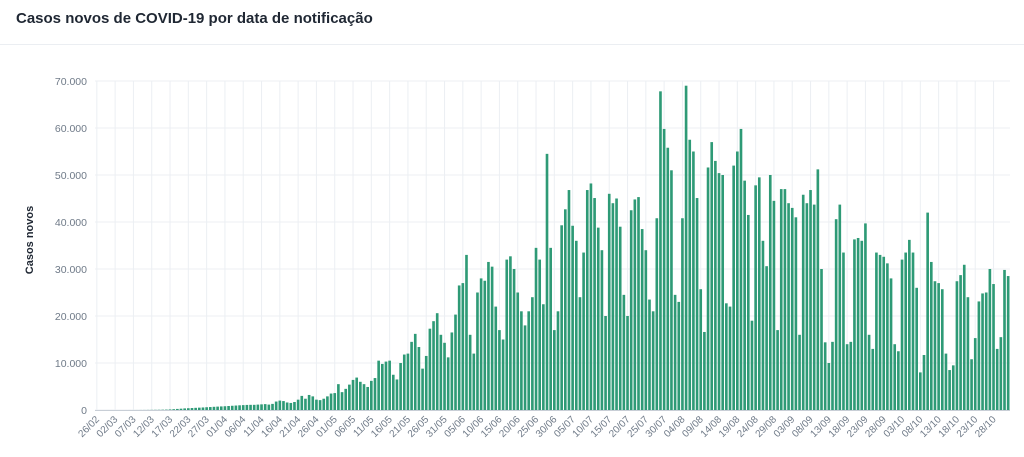  What do you see at coordinates (71, 82) in the screenshot?
I see `y-tick-label: 70.000` at bounding box center [71, 82].